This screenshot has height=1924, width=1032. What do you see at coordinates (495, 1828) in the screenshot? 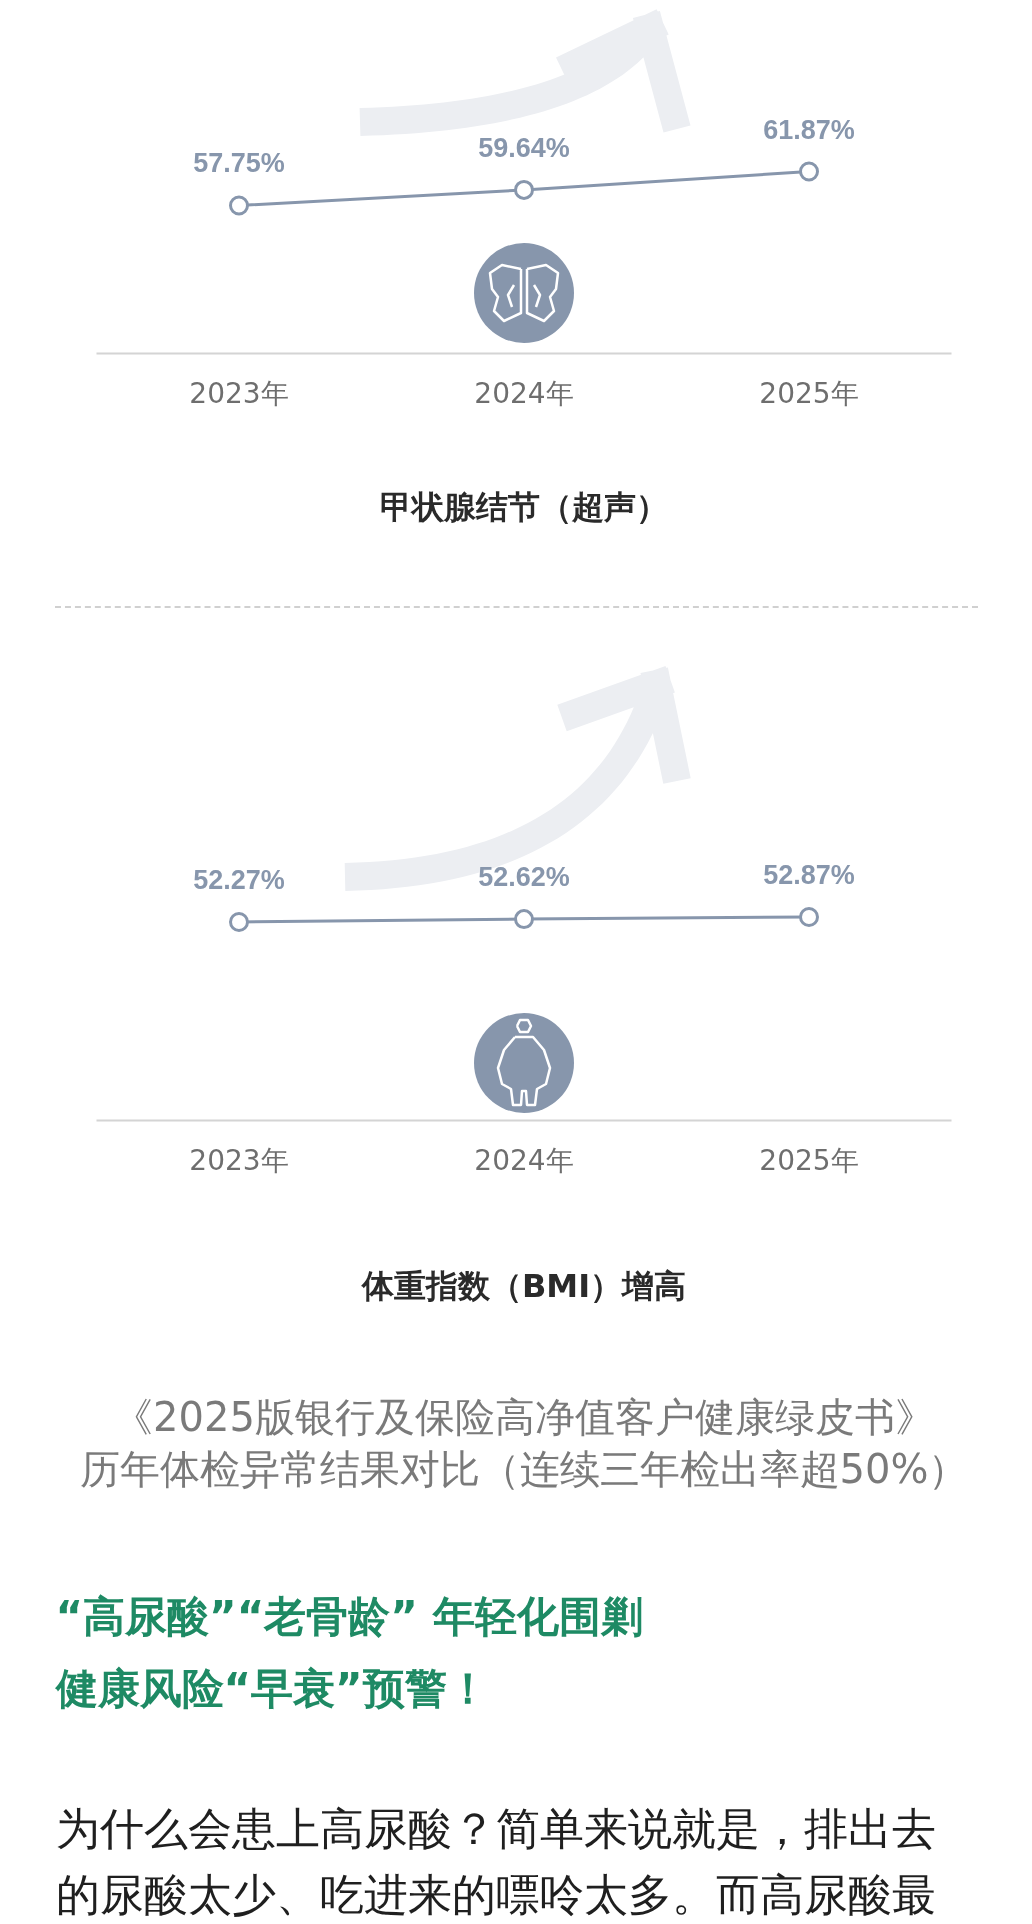
I see `text: 为什么会患上高尿酸？简单来说就是，排出去` at bounding box center [495, 1828].